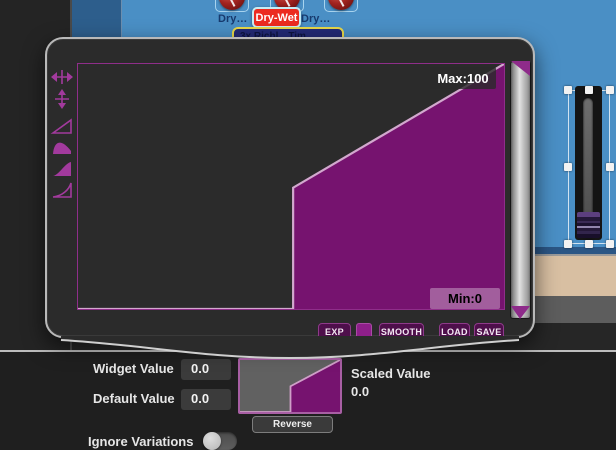 The width and height of the screenshot is (616, 450). I want to click on linear-curve-icon, so click(62, 126).